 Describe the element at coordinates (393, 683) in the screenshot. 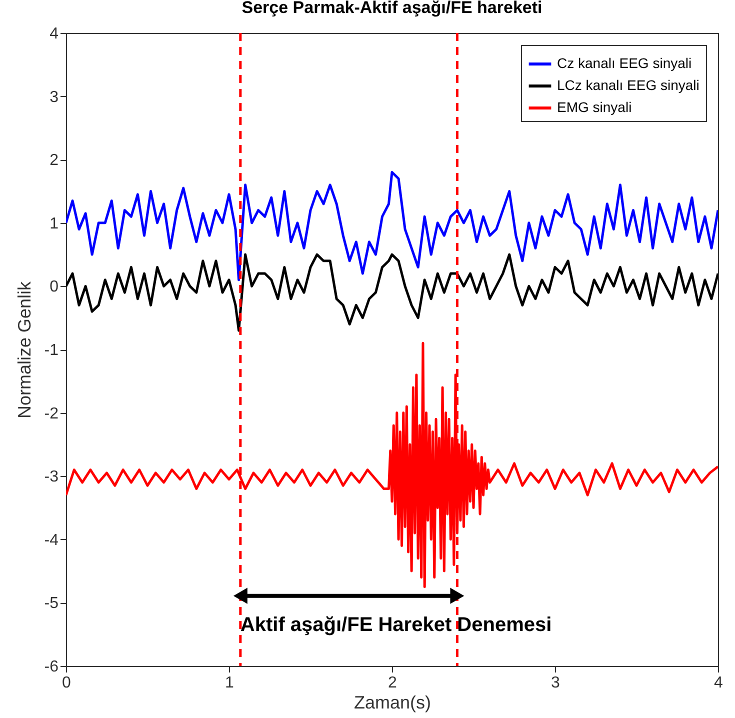

I see `x-tick-label: 2` at that location.